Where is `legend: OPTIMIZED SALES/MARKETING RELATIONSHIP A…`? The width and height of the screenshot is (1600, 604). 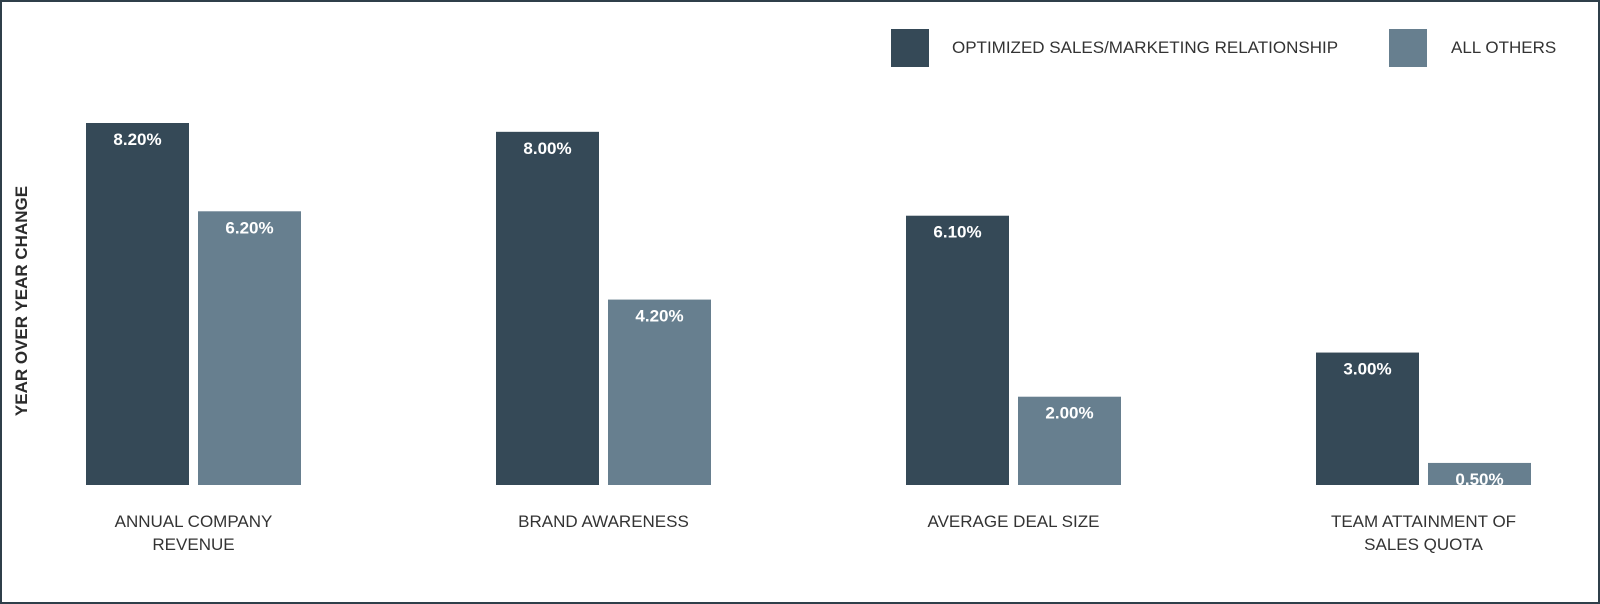 legend: OPTIMIZED SALES/MARKETING RELATIONSHIP A… is located at coordinates (1223, 48).